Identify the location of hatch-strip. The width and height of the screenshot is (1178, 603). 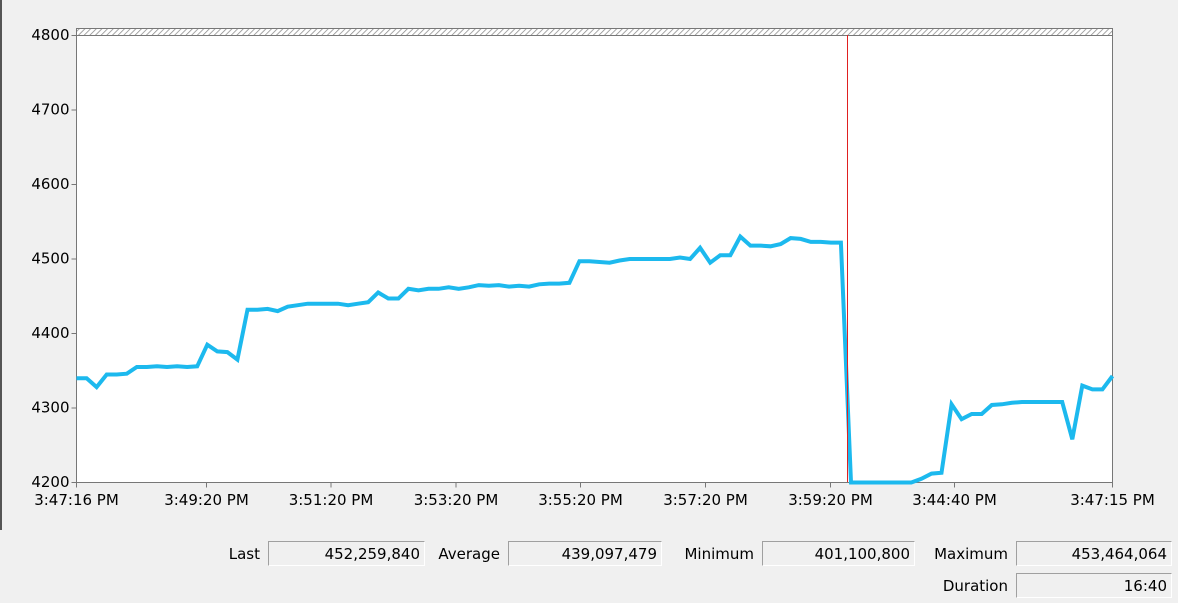
(594, 32).